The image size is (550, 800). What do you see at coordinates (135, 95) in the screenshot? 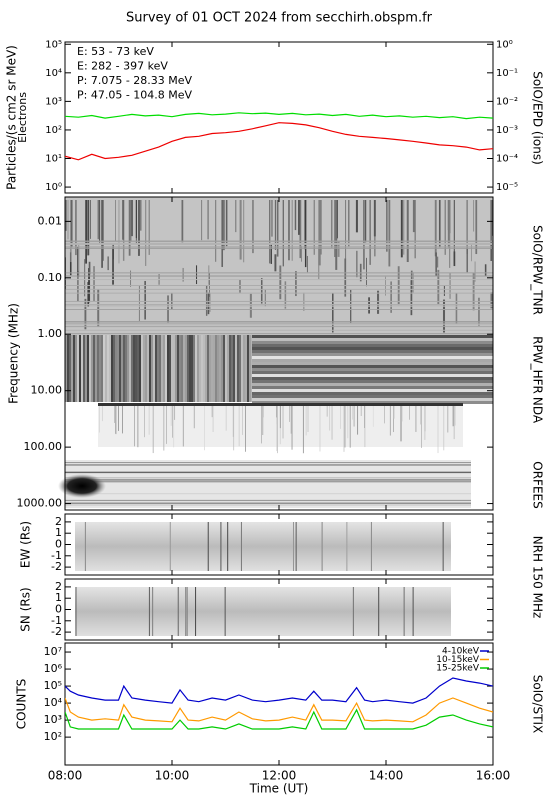
I see `legend-entry: P: 47.05 - 104.8 MeV` at bounding box center [135, 95].